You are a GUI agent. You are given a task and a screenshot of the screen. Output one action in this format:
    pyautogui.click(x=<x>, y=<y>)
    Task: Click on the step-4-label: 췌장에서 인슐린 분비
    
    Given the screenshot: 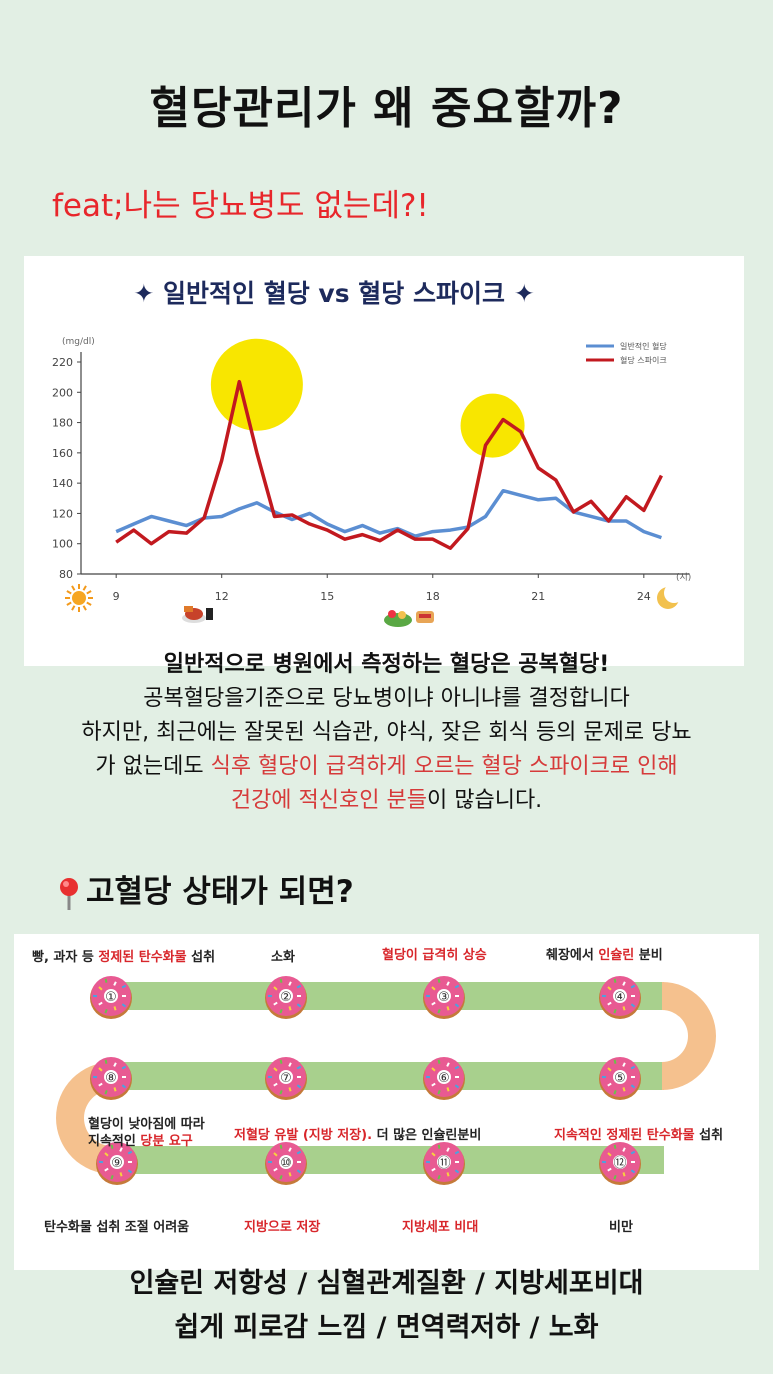 What is the action you would take?
    pyautogui.click(x=604, y=955)
    